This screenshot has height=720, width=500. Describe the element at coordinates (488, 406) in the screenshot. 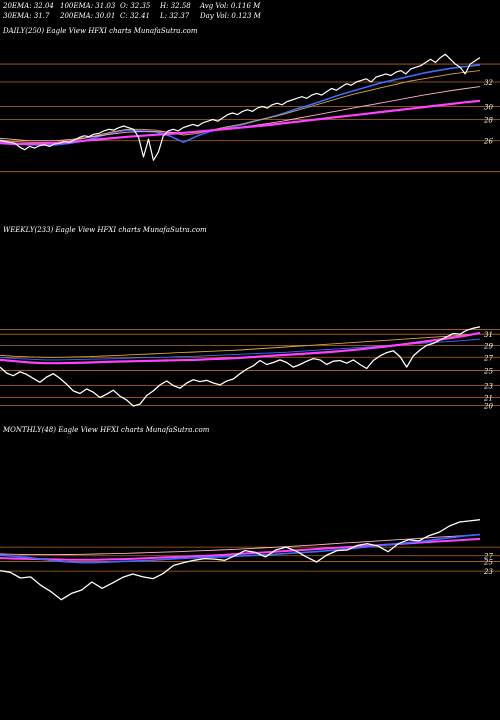

I see `y-tick-label: 20` at that location.